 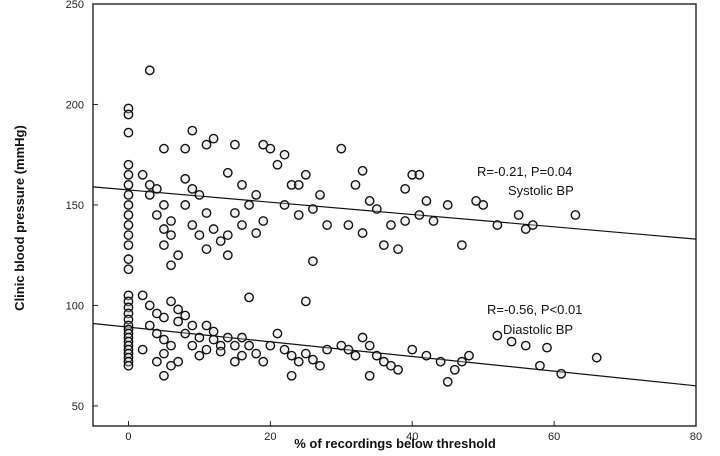 I want to click on diastolic-fit-line, so click(x=394, y=354).